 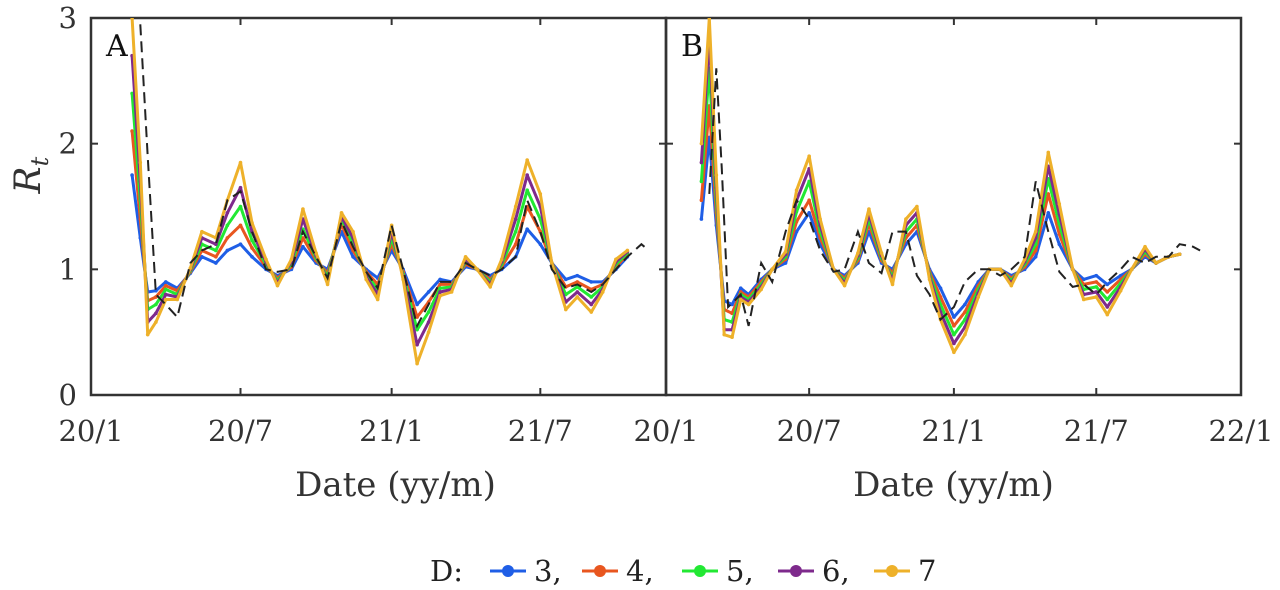 I want to click on x-axis-label: Date (yy/m), so click(x=395, y=485).